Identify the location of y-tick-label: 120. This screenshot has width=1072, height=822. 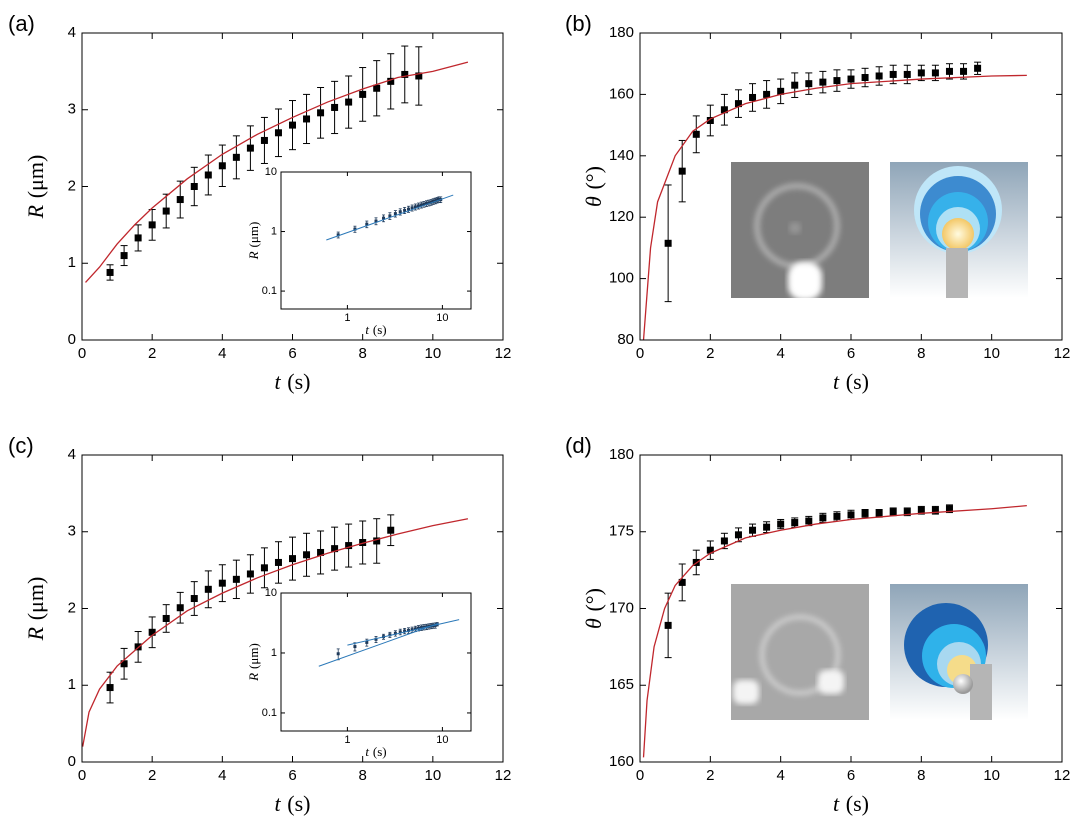
(621, 216).